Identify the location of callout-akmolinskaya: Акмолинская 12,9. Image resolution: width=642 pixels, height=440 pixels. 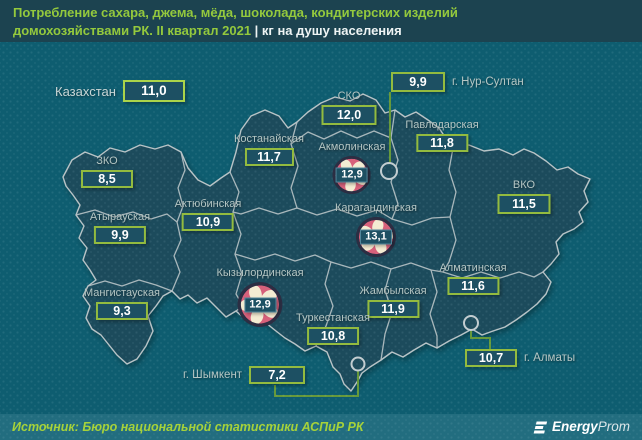
(352, 168).